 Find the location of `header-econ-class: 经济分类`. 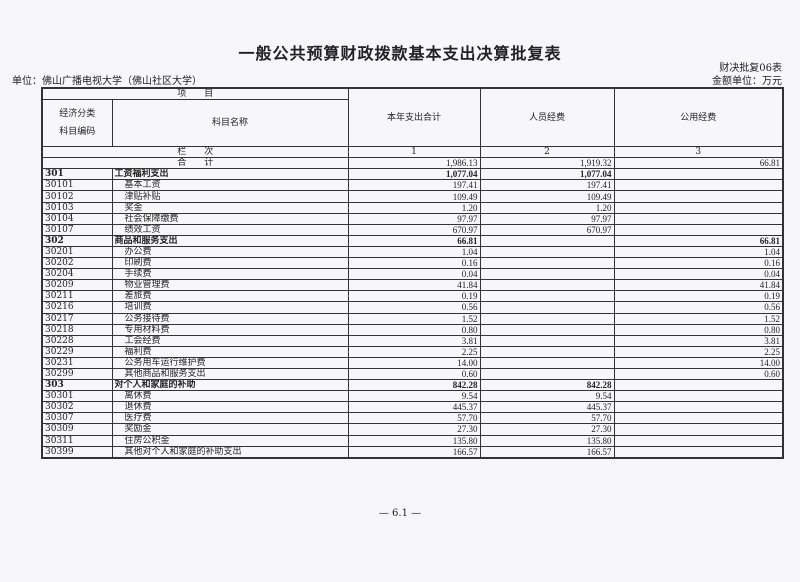

header-econ-class: 经济分类 is located at coordinates (77, 114).